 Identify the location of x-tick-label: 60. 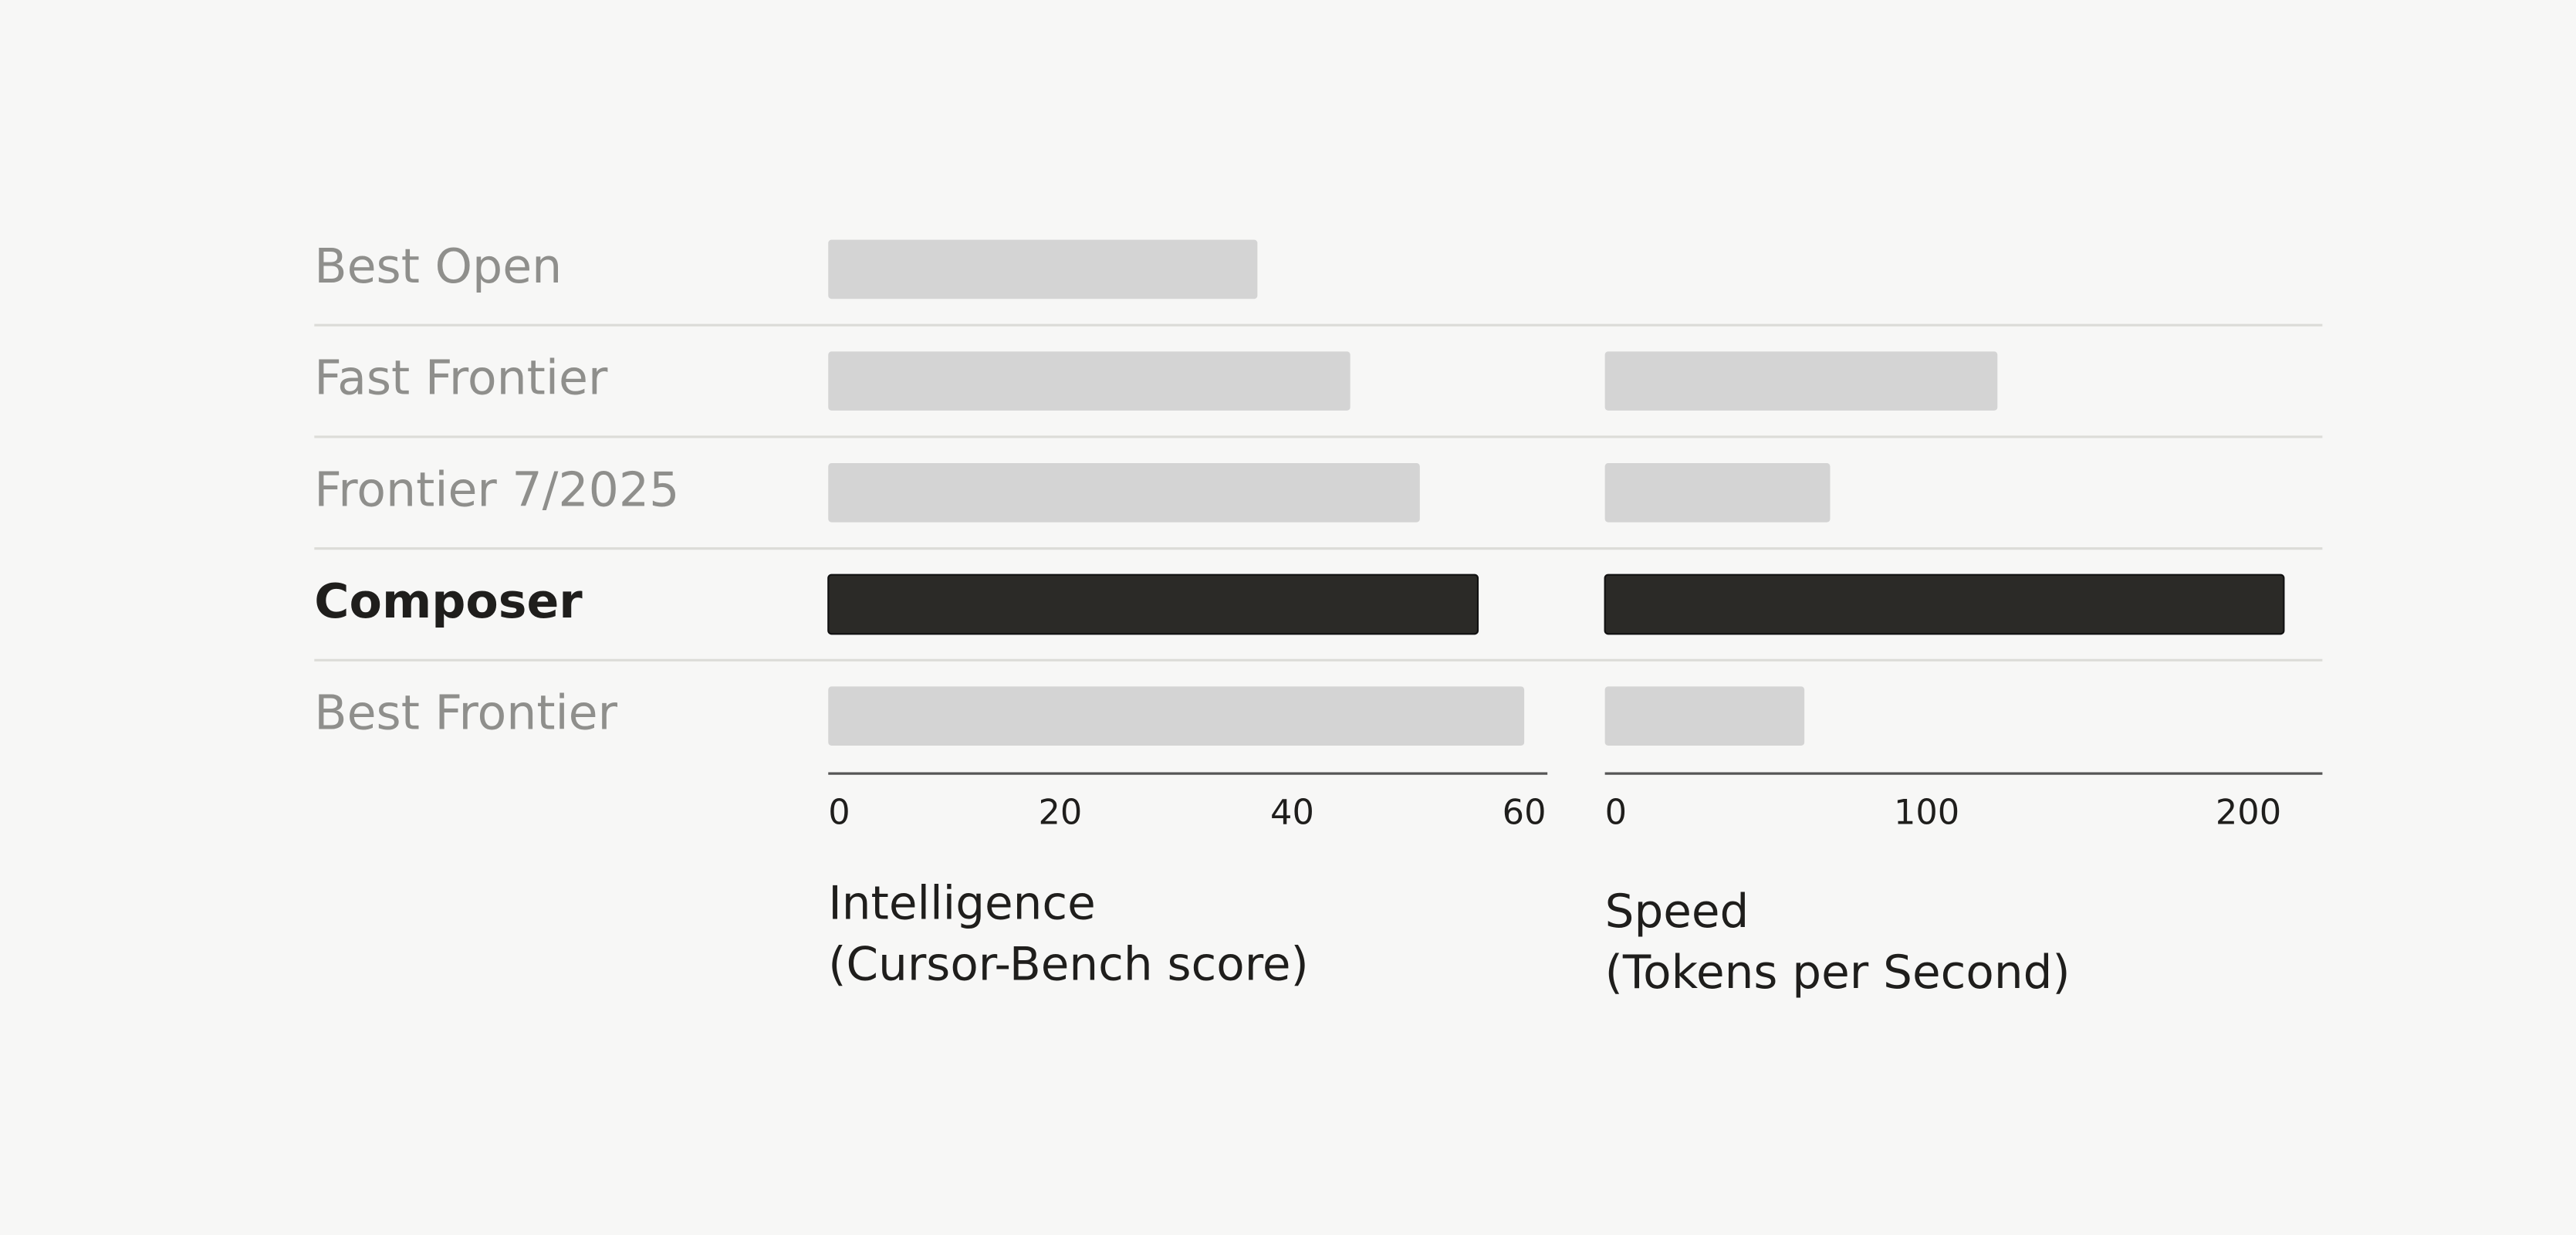
(1525, 812).